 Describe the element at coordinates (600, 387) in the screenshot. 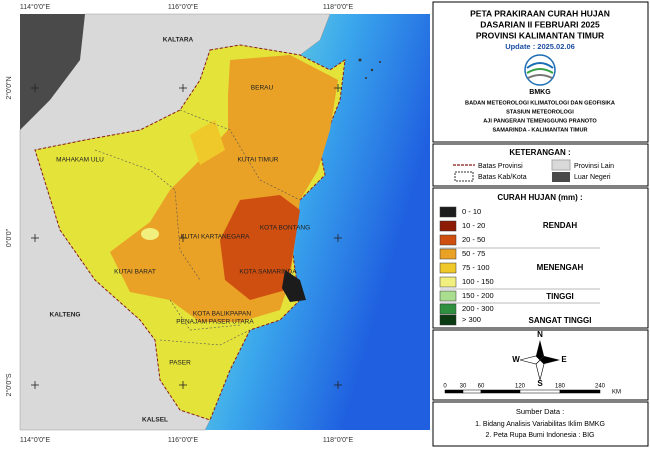

I see `scale-label: 240` at that location.